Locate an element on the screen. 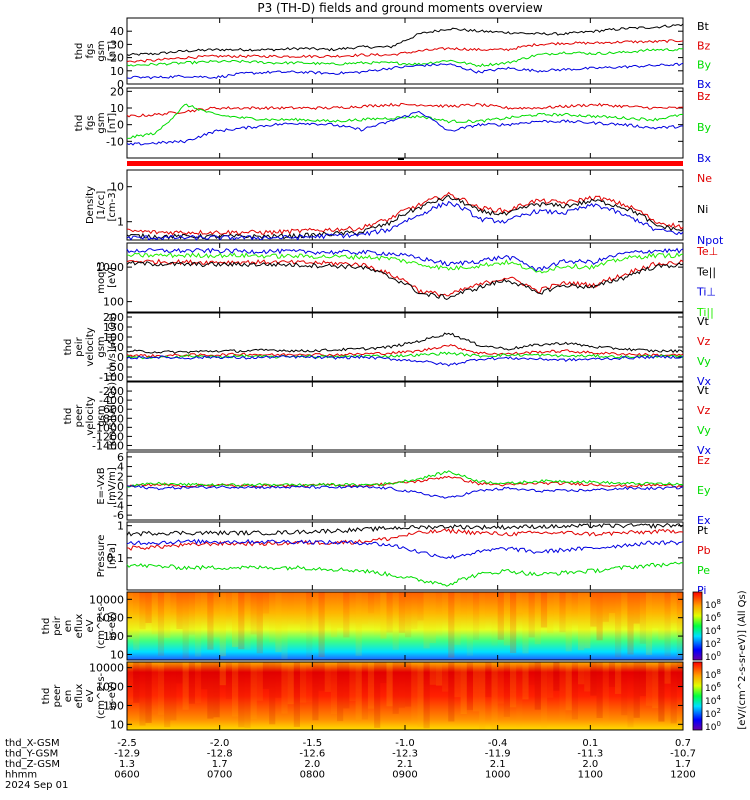  panel-p9: 10 100 1000 10000 is located at coordinates (386, 626).